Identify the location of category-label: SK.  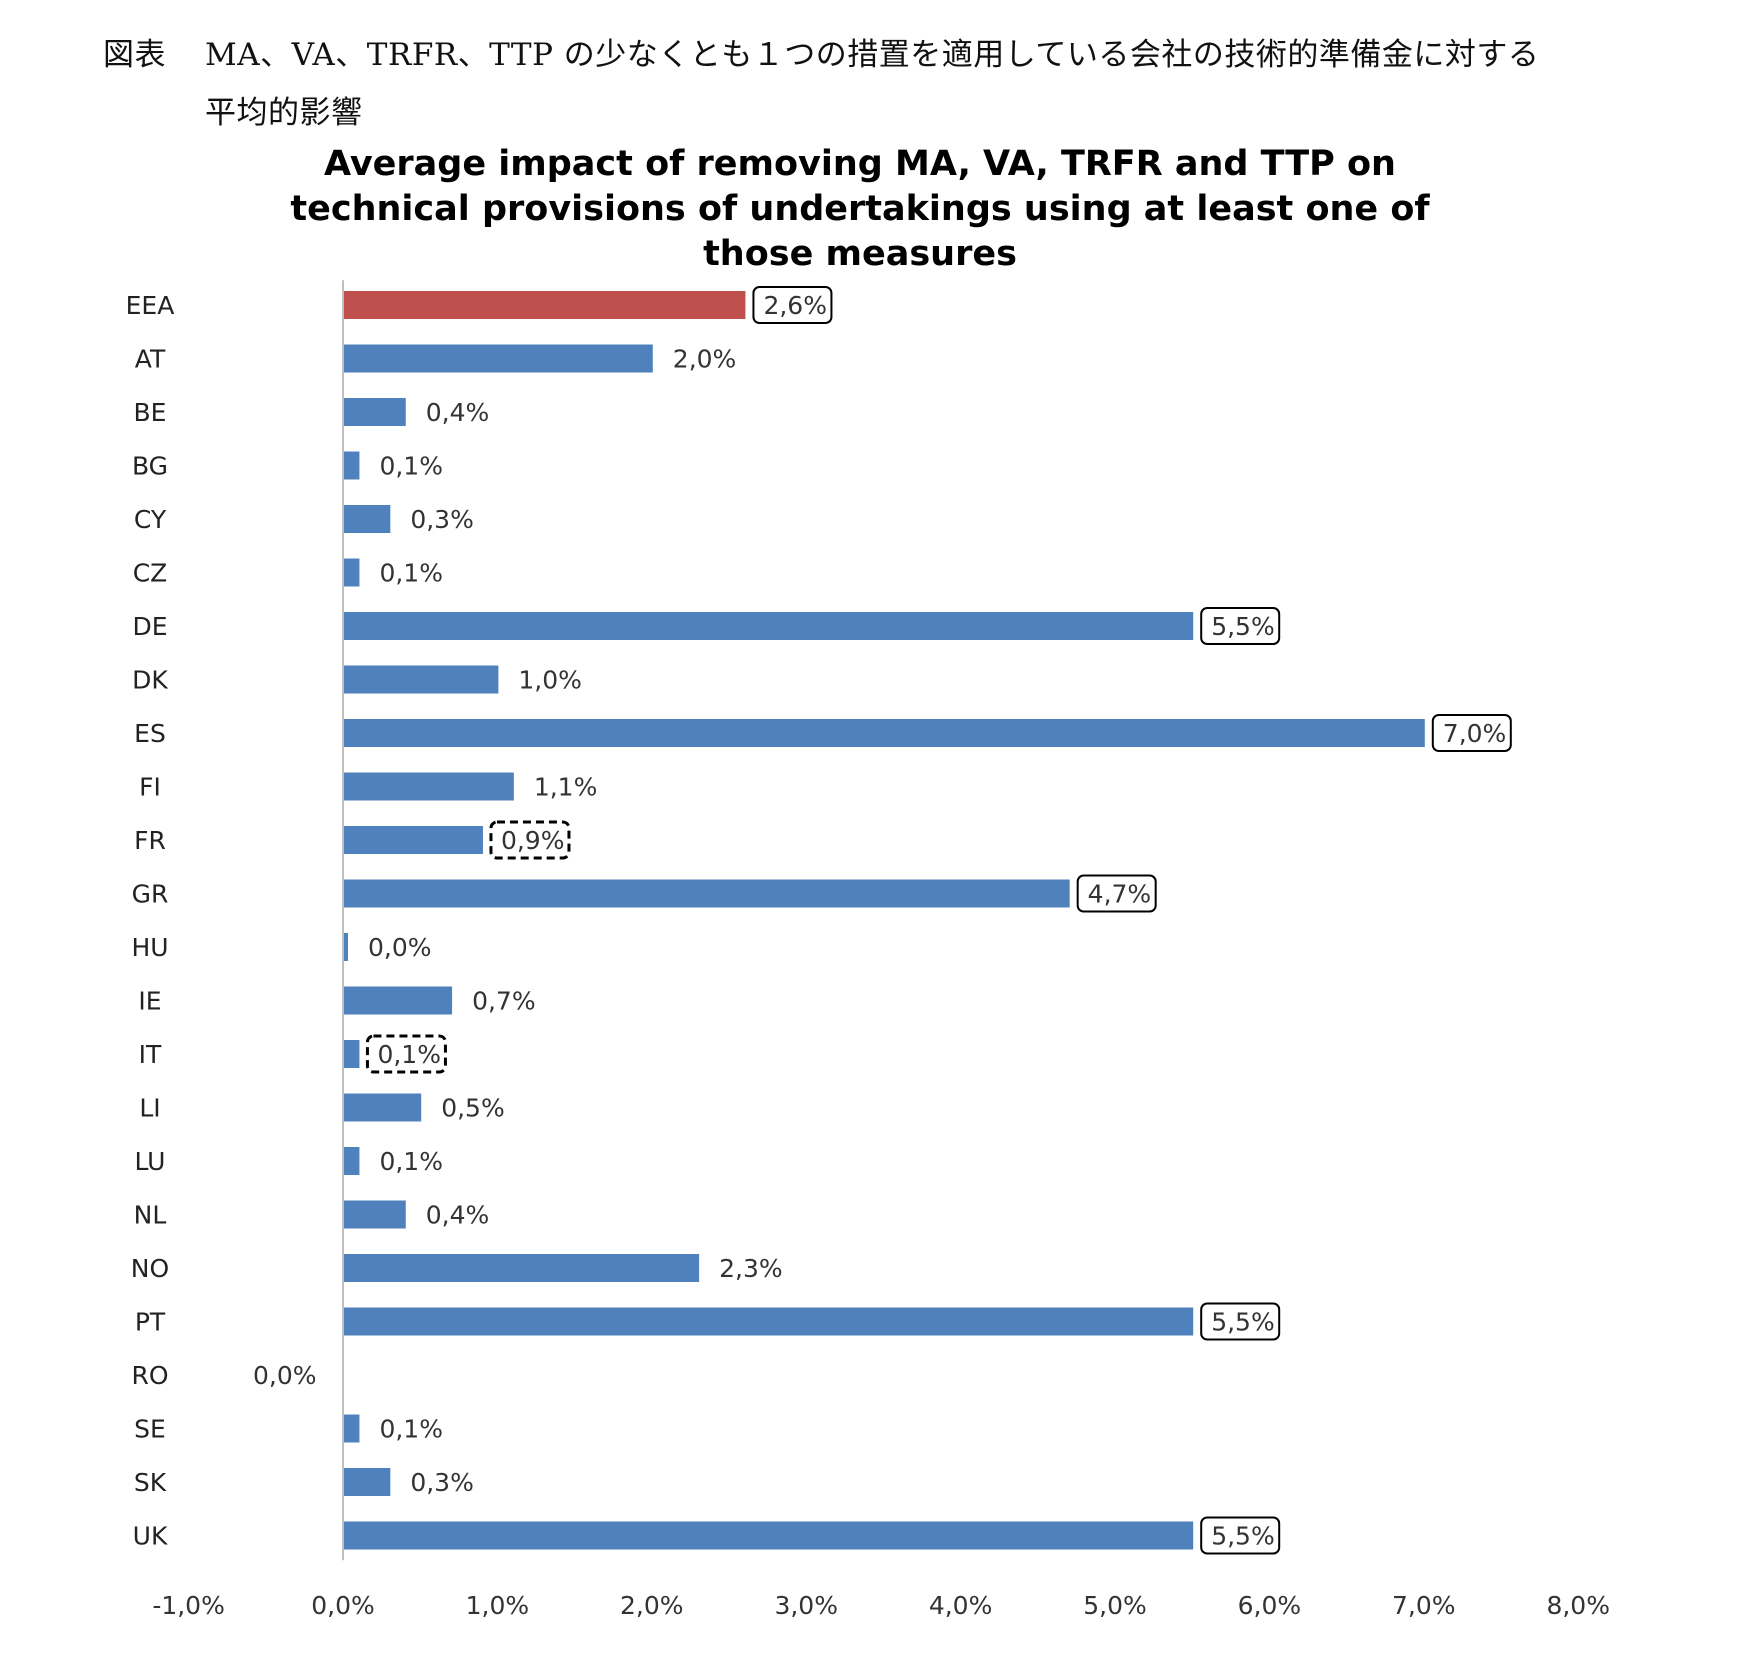
(150, 1482).